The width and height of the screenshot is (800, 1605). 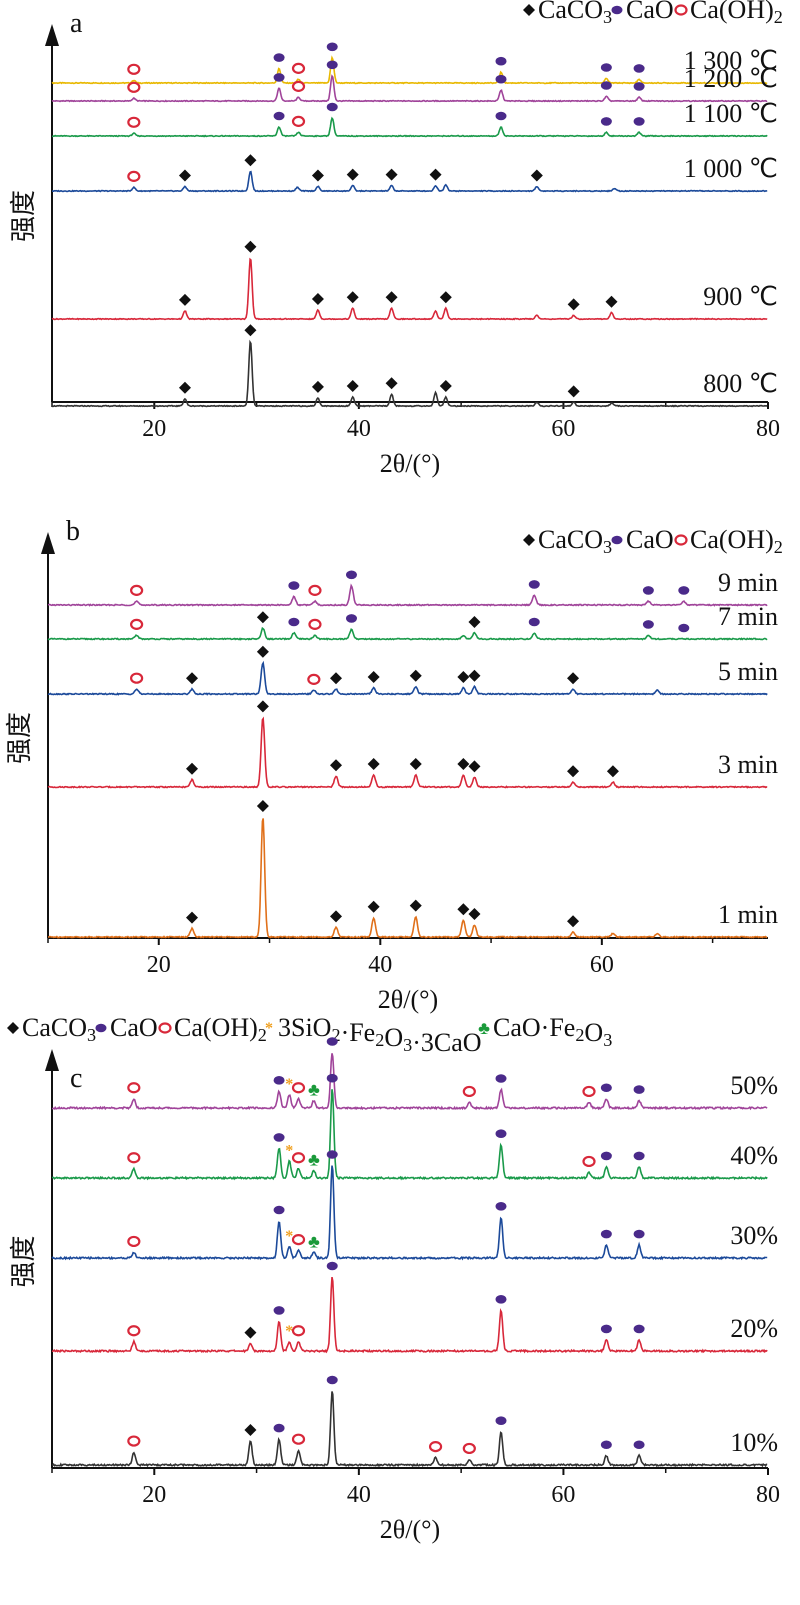 What do you see at coordinates (414, 118) in the screenshot?
I see `series-trace: 1 100 ℃` at bounding box center [414, 118].